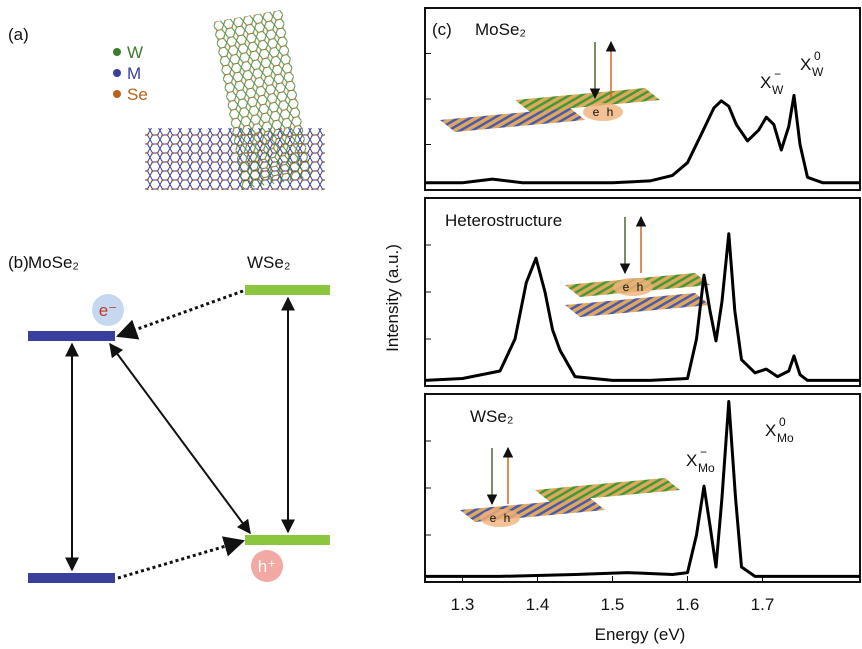 This screenshot has width=862, height=649. What do you see at coordinates (135, 52) in the screenshot?
I see `legend-label: W` at bounding box center [135, 52].